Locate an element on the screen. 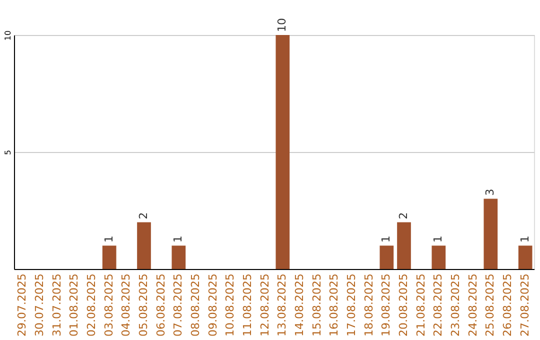  x-tick-label: 30.07.2025 is located at coordinates (39, 305).